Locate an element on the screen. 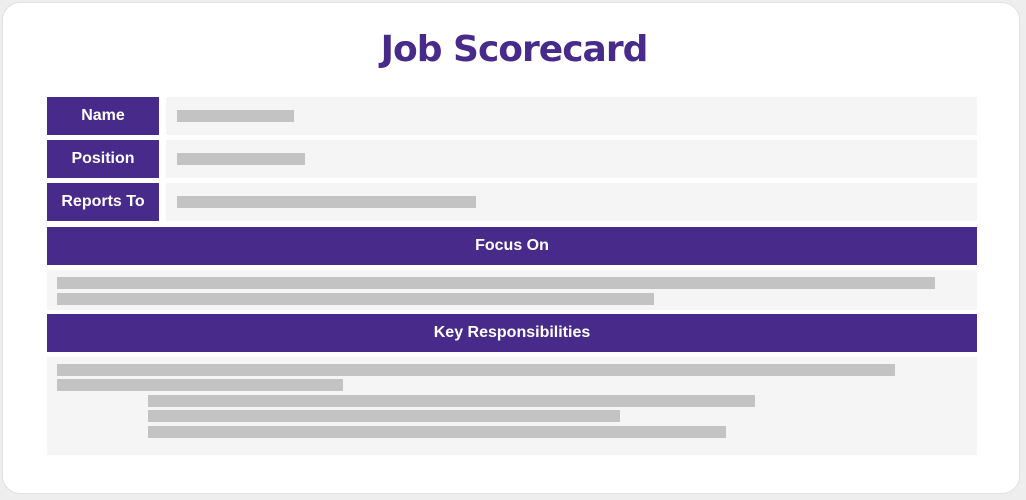 The image size is (1026, 500). name-label: Name is located at coordinates (103, 116).